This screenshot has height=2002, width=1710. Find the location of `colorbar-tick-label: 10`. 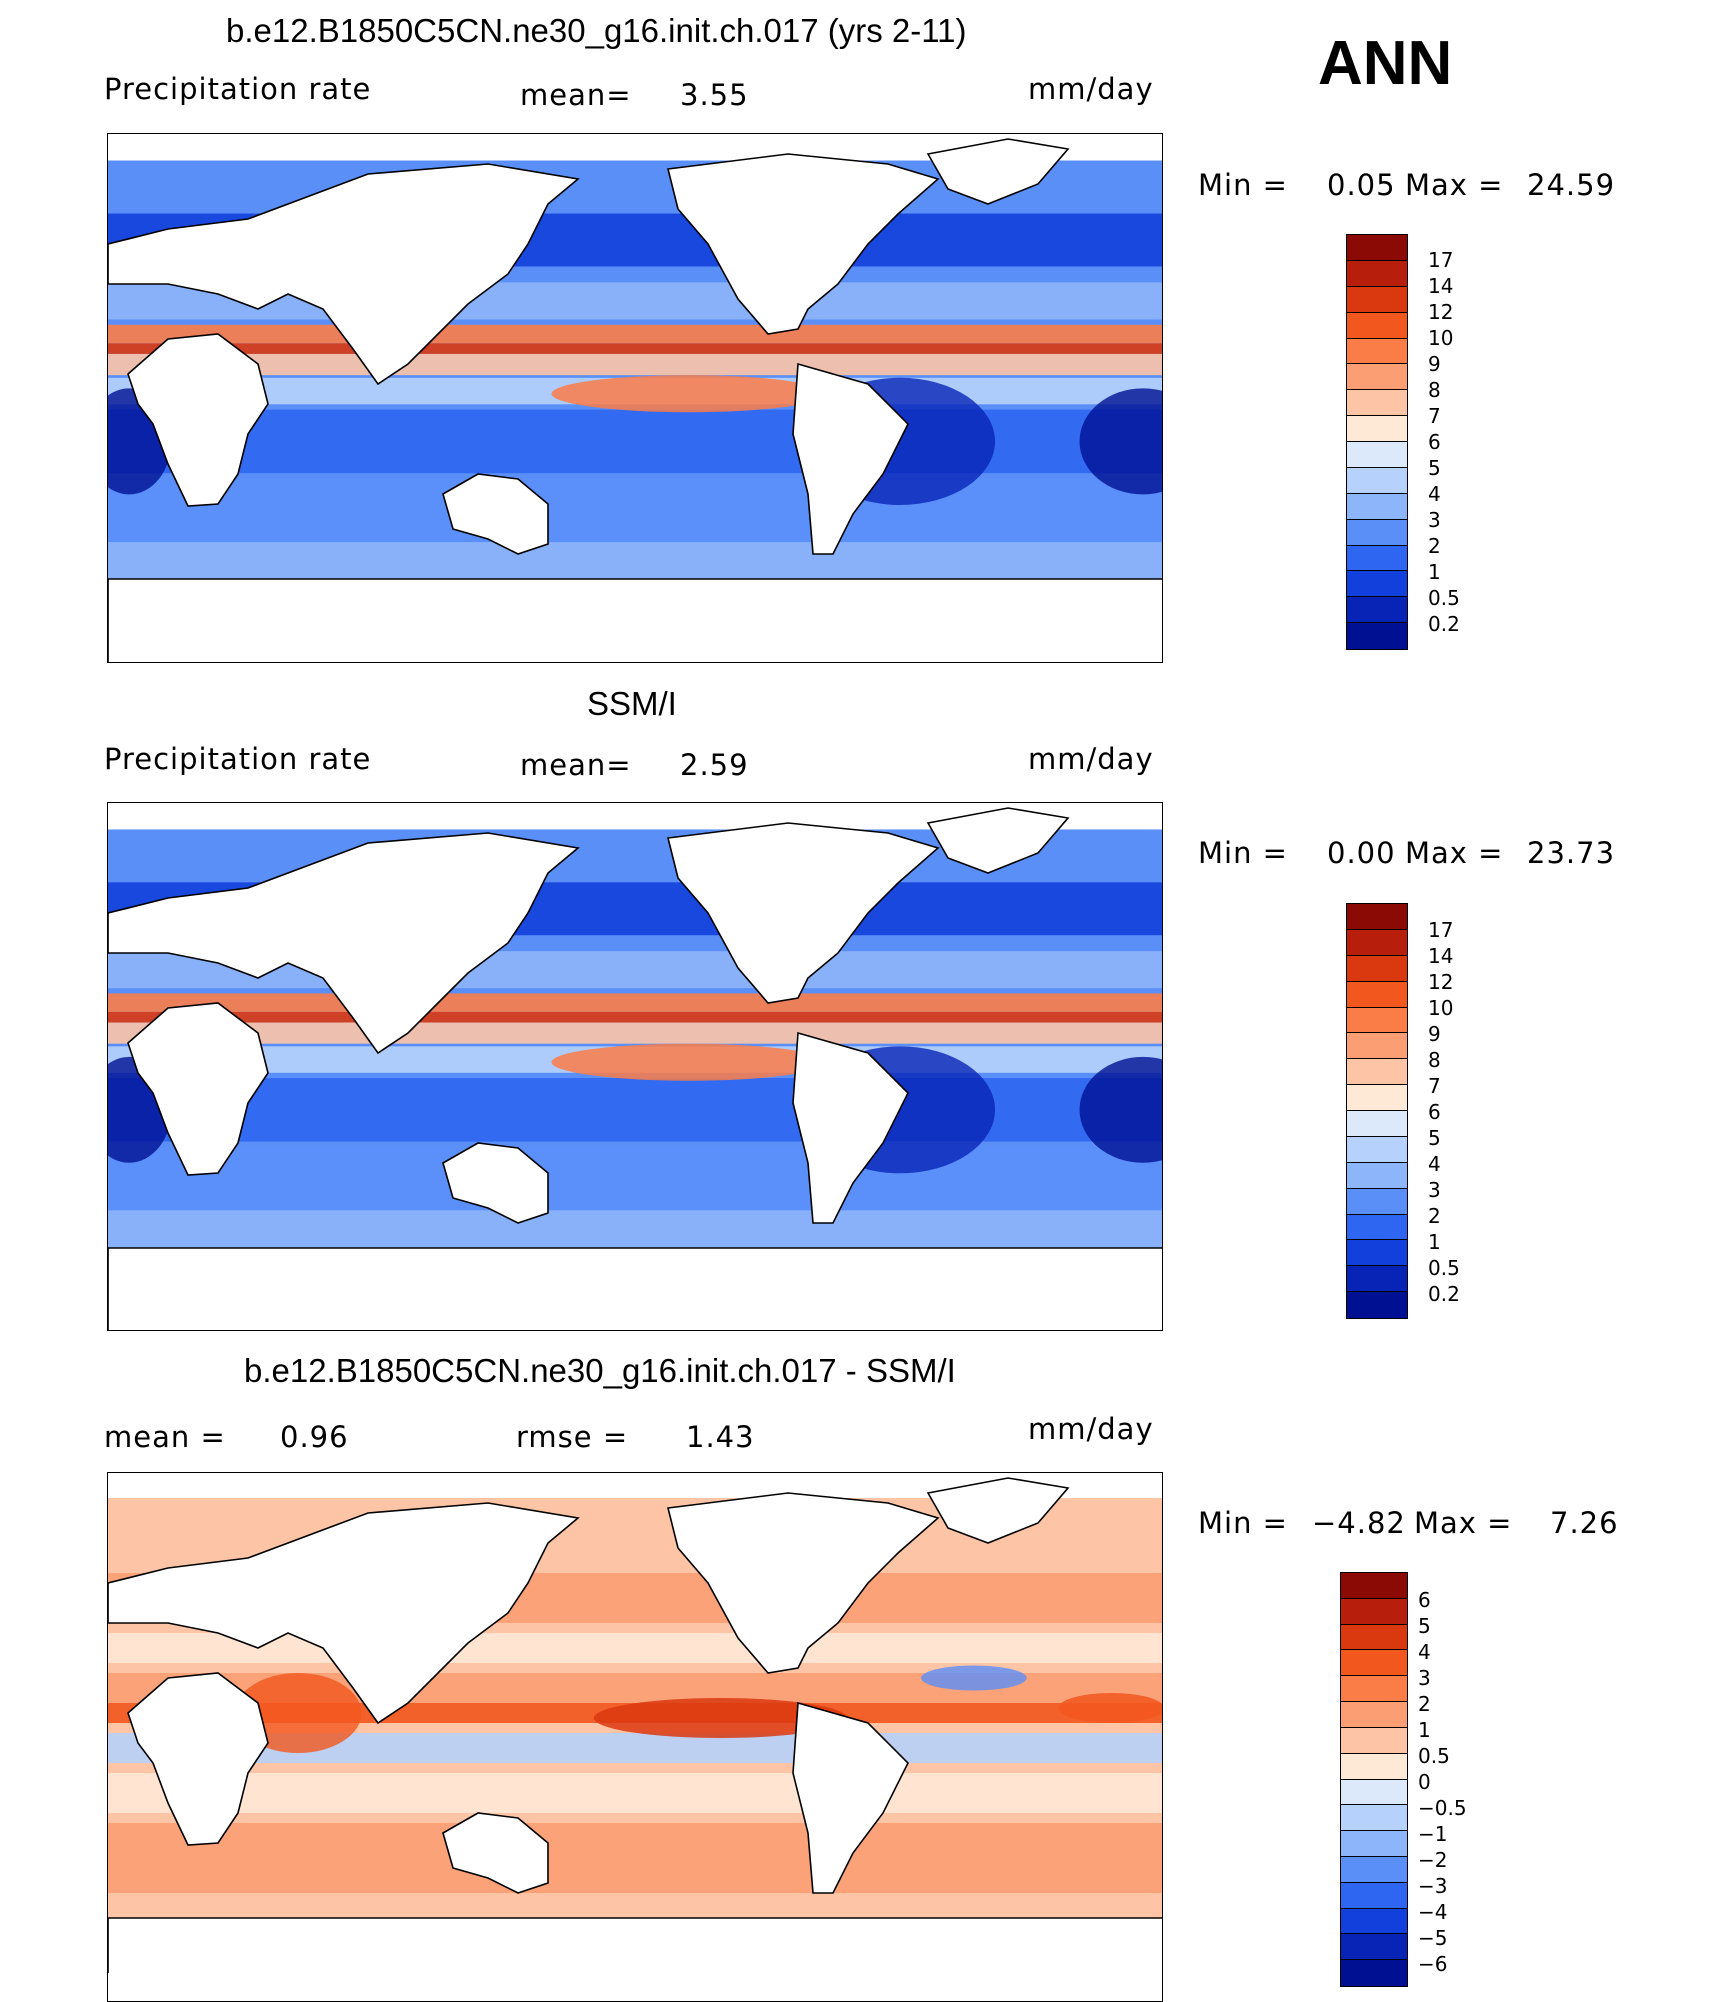

colorbar-tick-label: 10 is located at coordinates (1441, 1008).